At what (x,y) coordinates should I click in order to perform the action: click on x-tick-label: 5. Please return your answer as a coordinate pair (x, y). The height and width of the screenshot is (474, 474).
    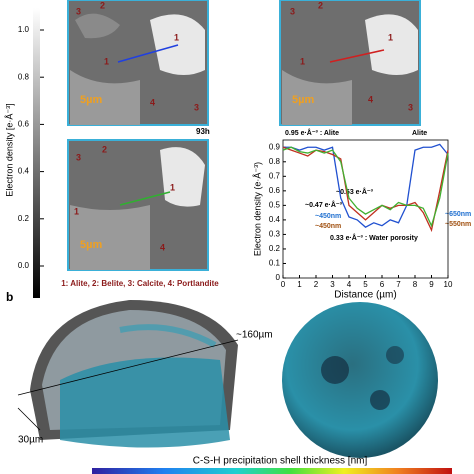
    Looking at the image, I should click on (365, 284).